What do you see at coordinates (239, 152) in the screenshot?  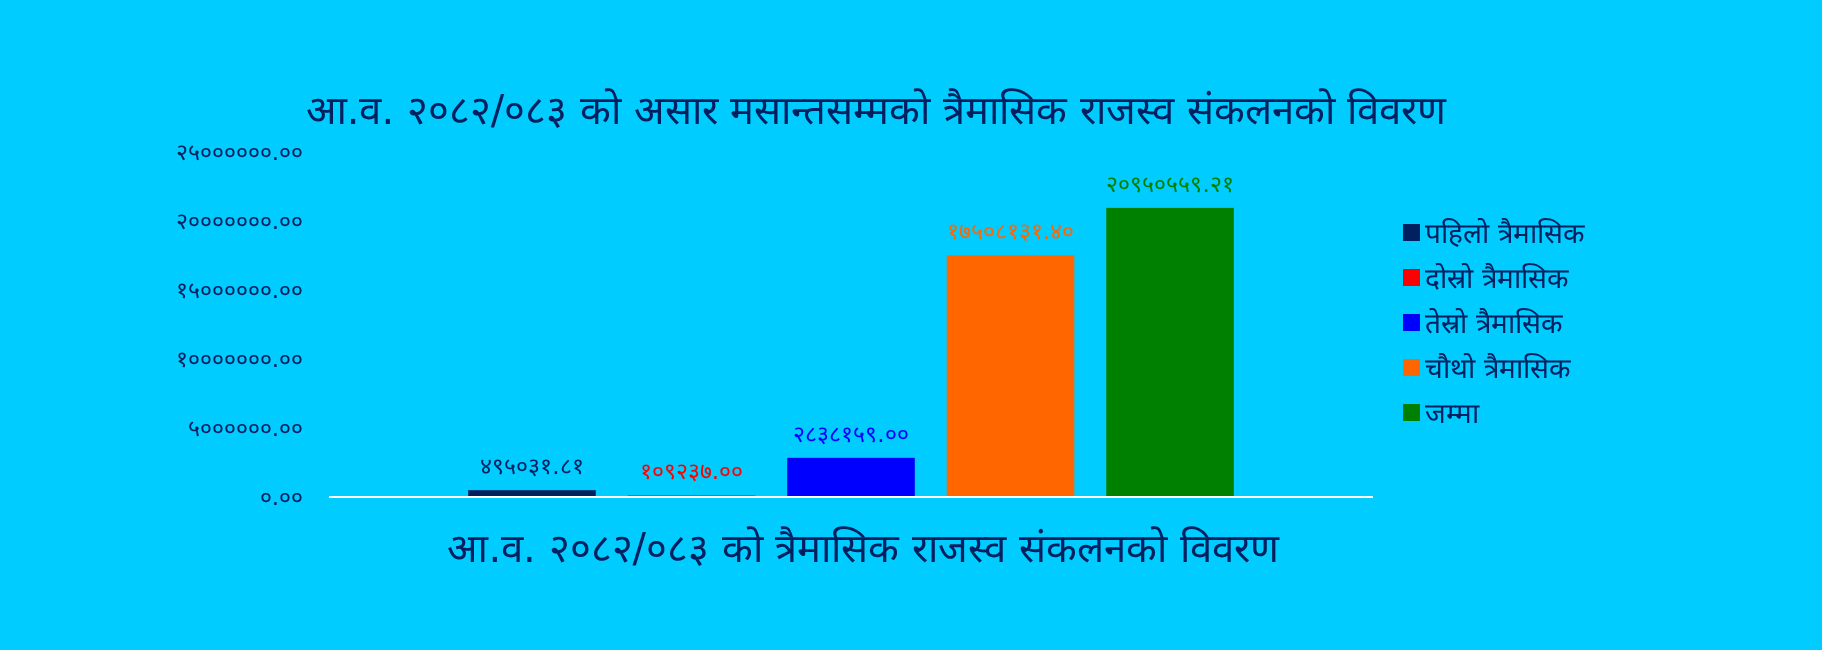 I see `y-tick-label: २५००००००.००` at bounding box center [239, 152].